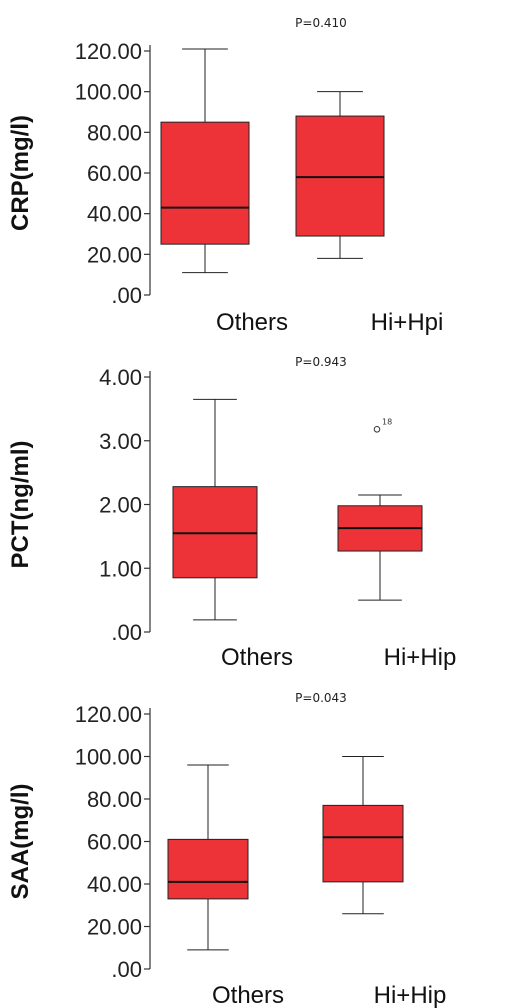  I want to click on p-value-annotation: P=0.043, so click(321, 698).